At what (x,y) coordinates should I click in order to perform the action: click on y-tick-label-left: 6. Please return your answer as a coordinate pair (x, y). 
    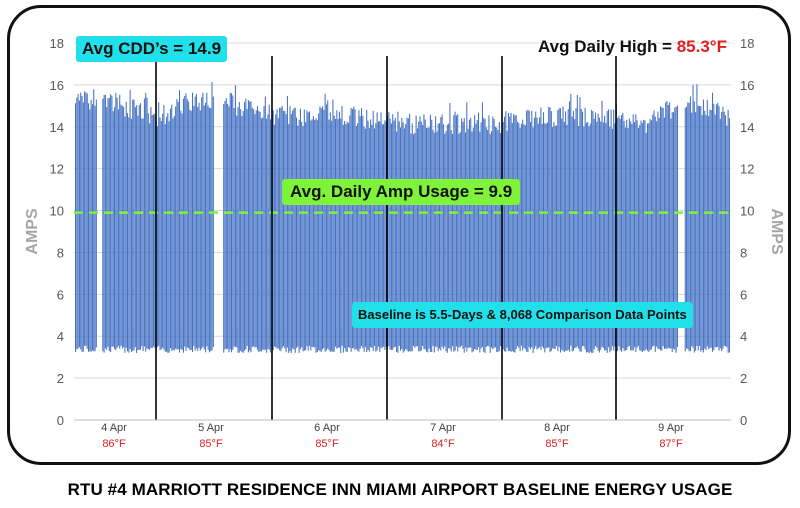
    Looking at the image, I should click on (60, 294).